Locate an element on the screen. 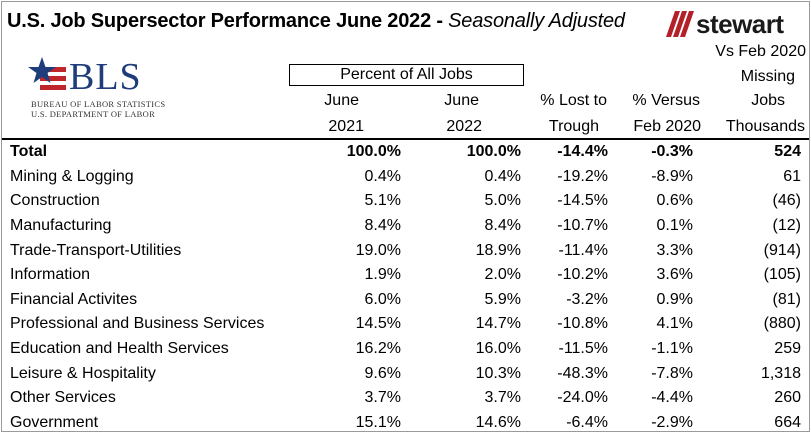 This screenshot has width=811, height=435. cell-missing-jobs: (12) is located at coordinates (786, 226).